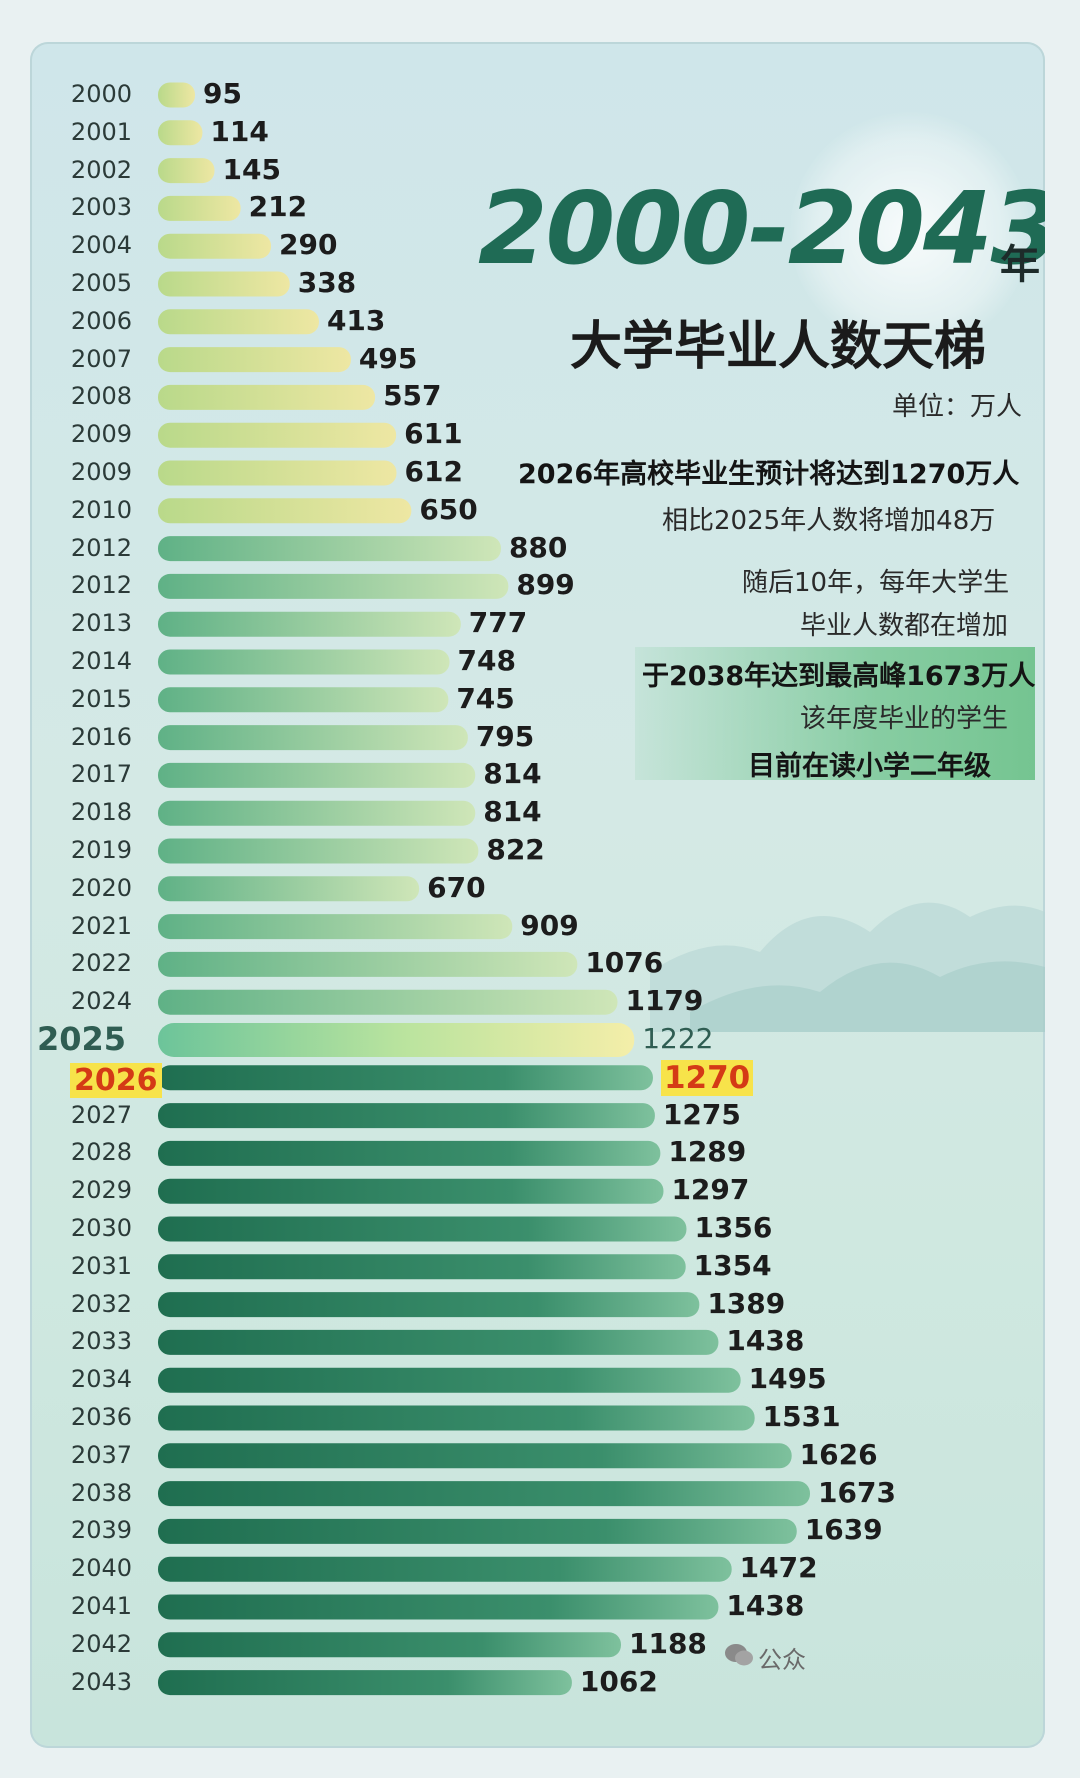 The image size is (1080, 1778). I want to click on value-label-2006: 413, so click(356, 320).